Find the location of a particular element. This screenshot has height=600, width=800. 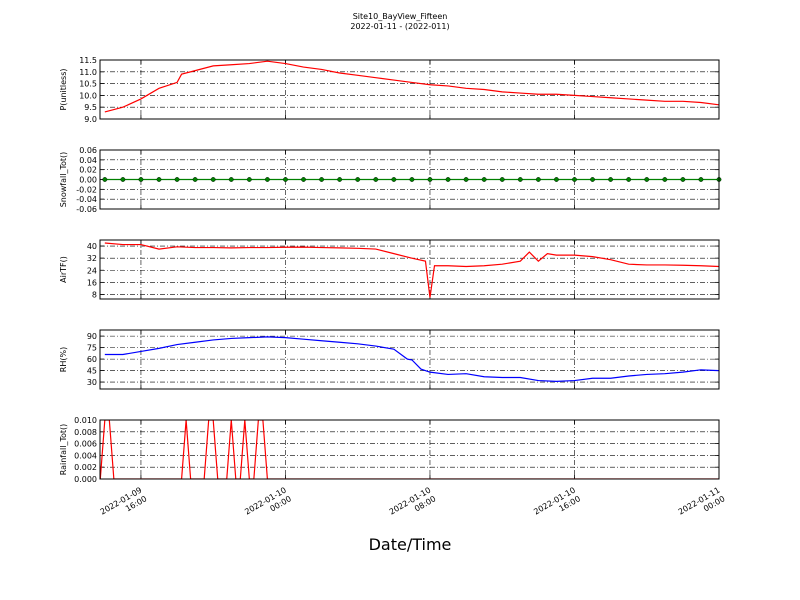

y-tick-label: 11.0 is located at coordinates (88, 72).